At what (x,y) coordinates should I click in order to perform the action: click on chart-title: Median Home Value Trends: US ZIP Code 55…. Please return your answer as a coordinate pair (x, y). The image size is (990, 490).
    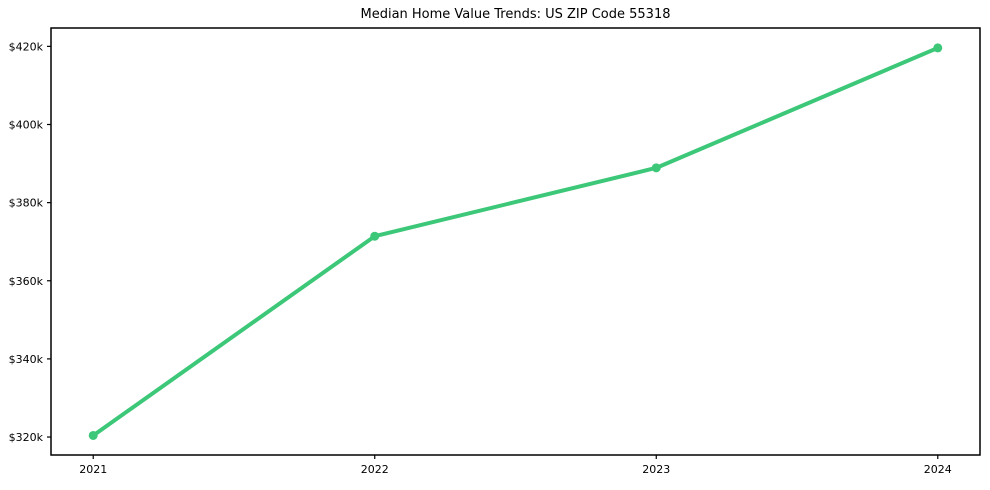
    Looking at the image, I should click on (515, 14).